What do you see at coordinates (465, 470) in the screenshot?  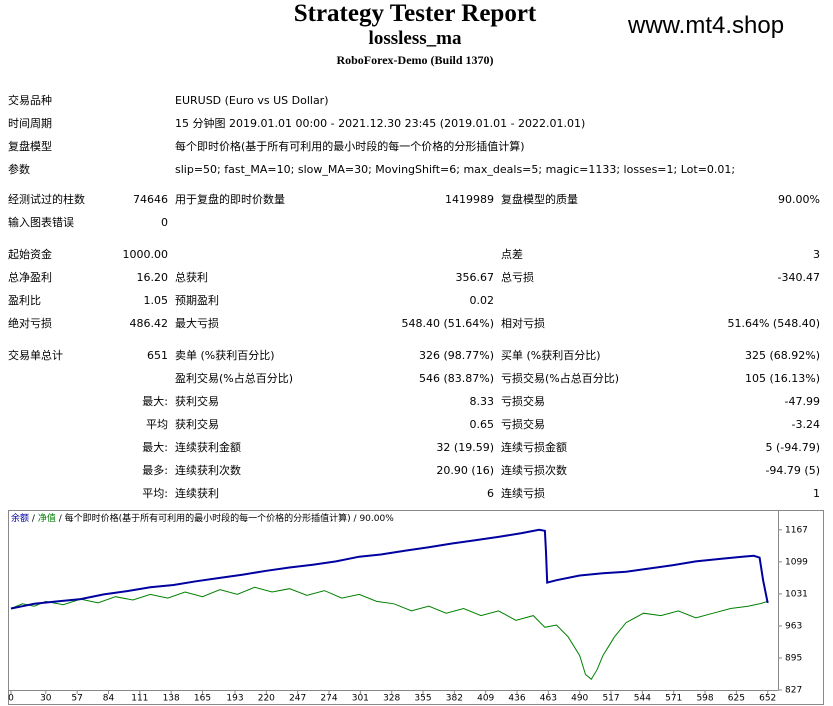 I see `stat-value: 20.90 (16)` at bounding box center [465, 470].